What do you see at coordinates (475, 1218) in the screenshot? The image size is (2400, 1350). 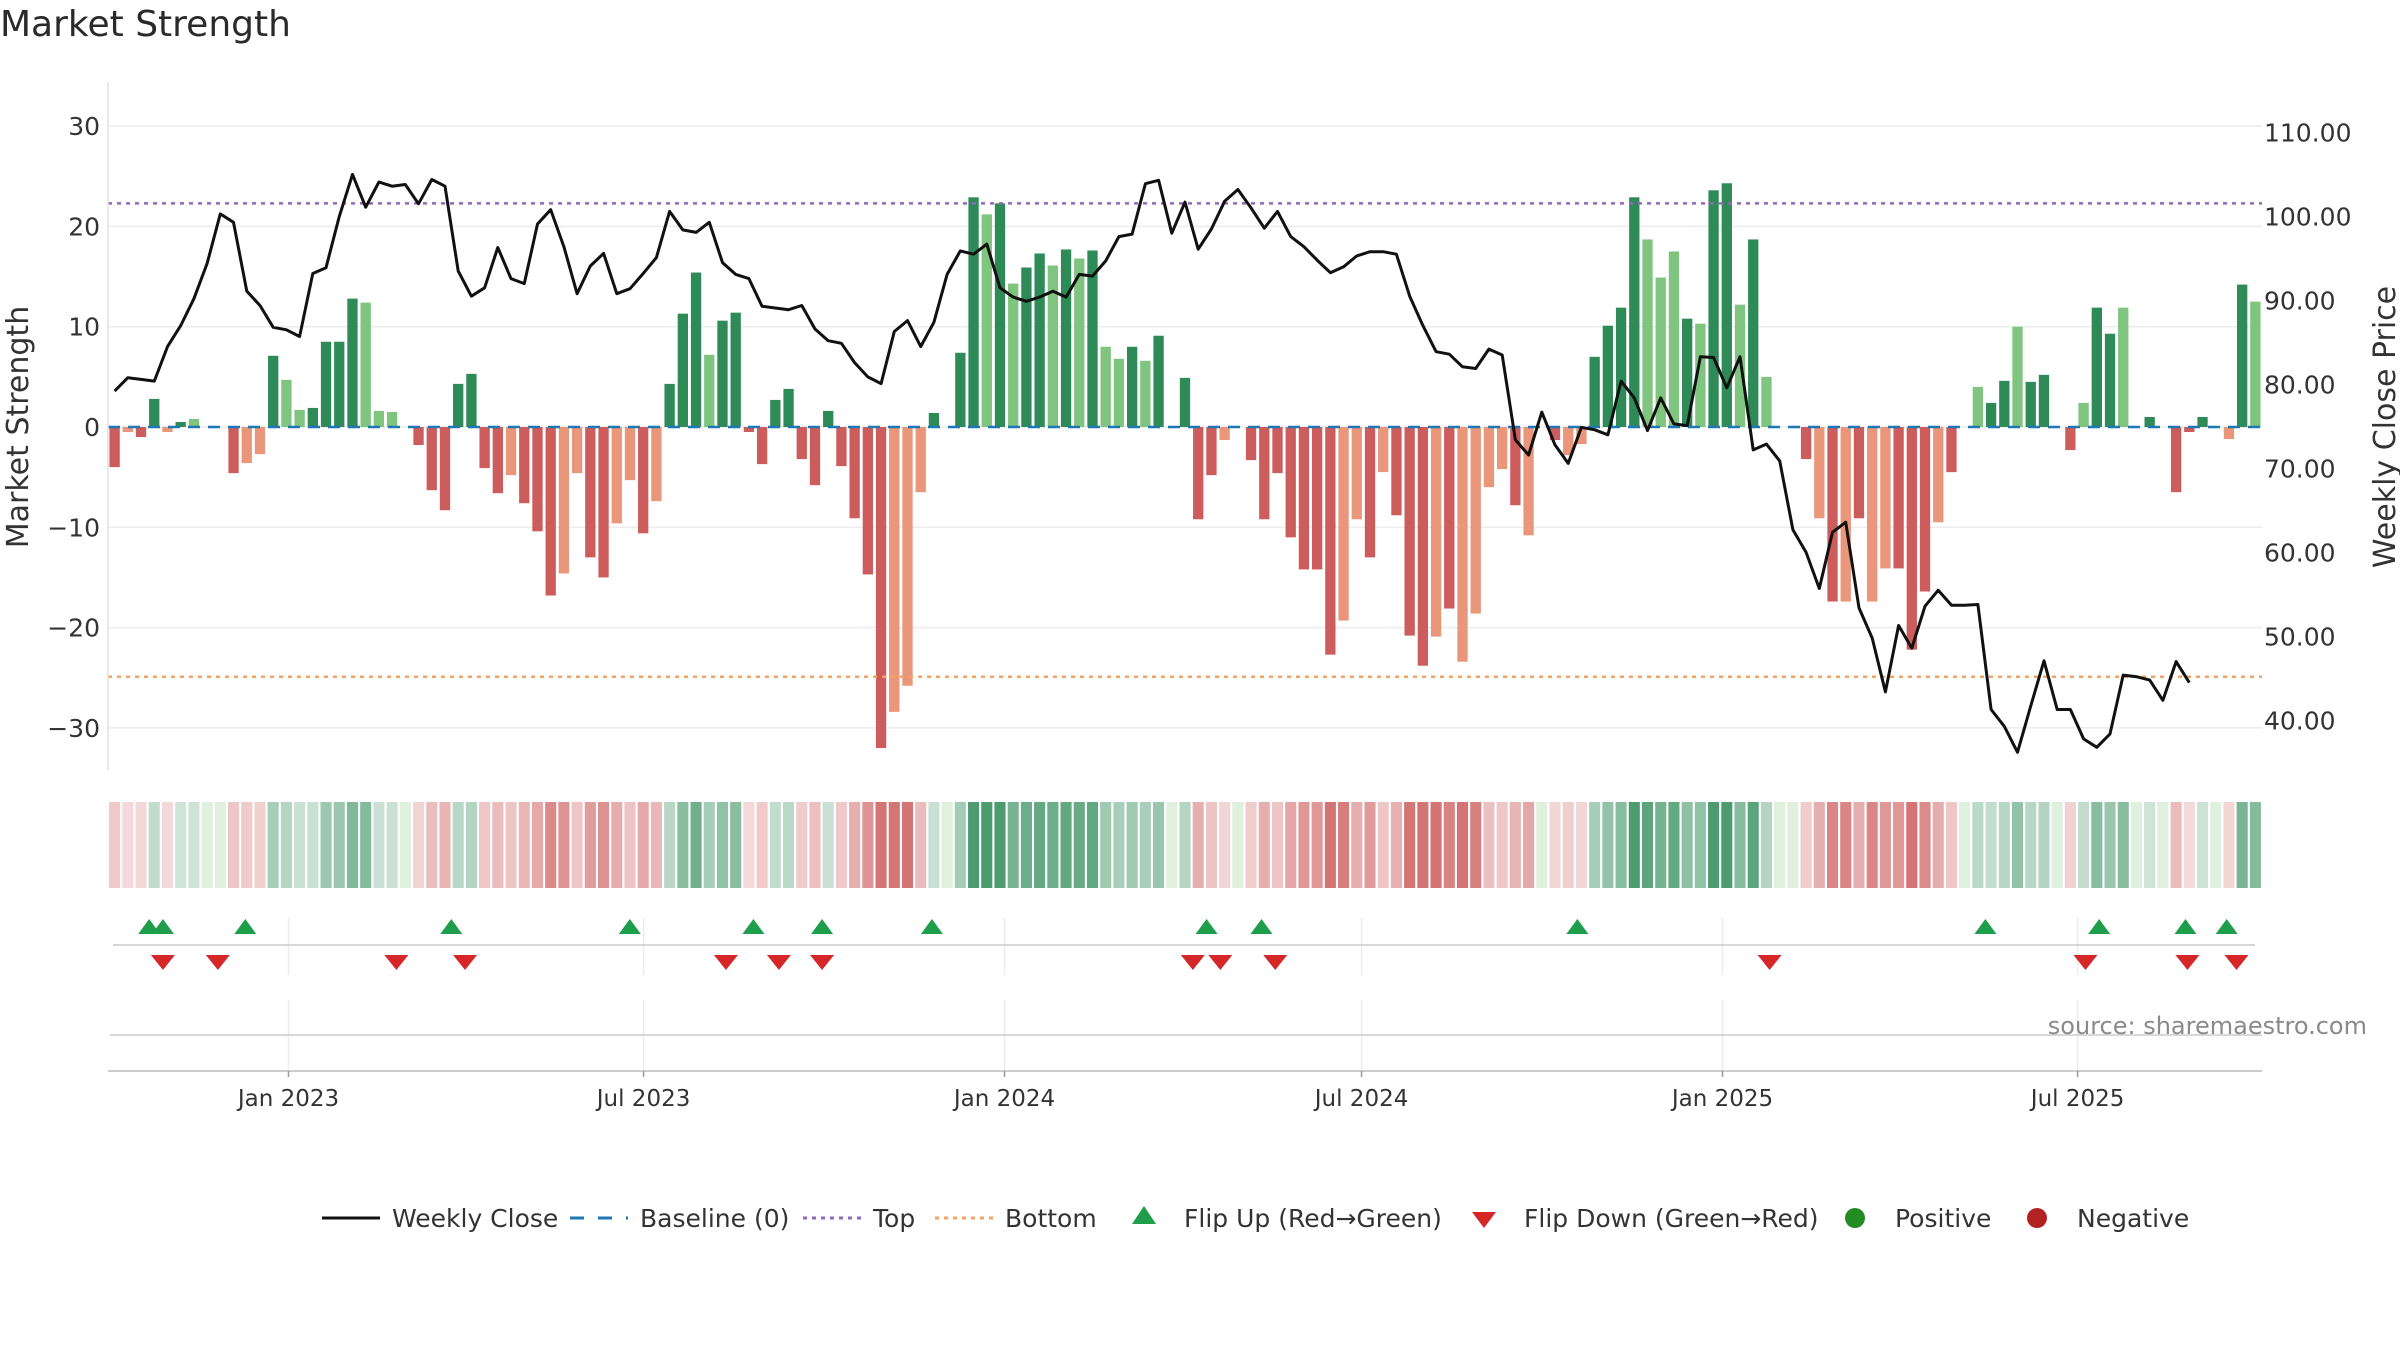 I see `legend-label: Weekly Close` at bounding box center [475, 1218].